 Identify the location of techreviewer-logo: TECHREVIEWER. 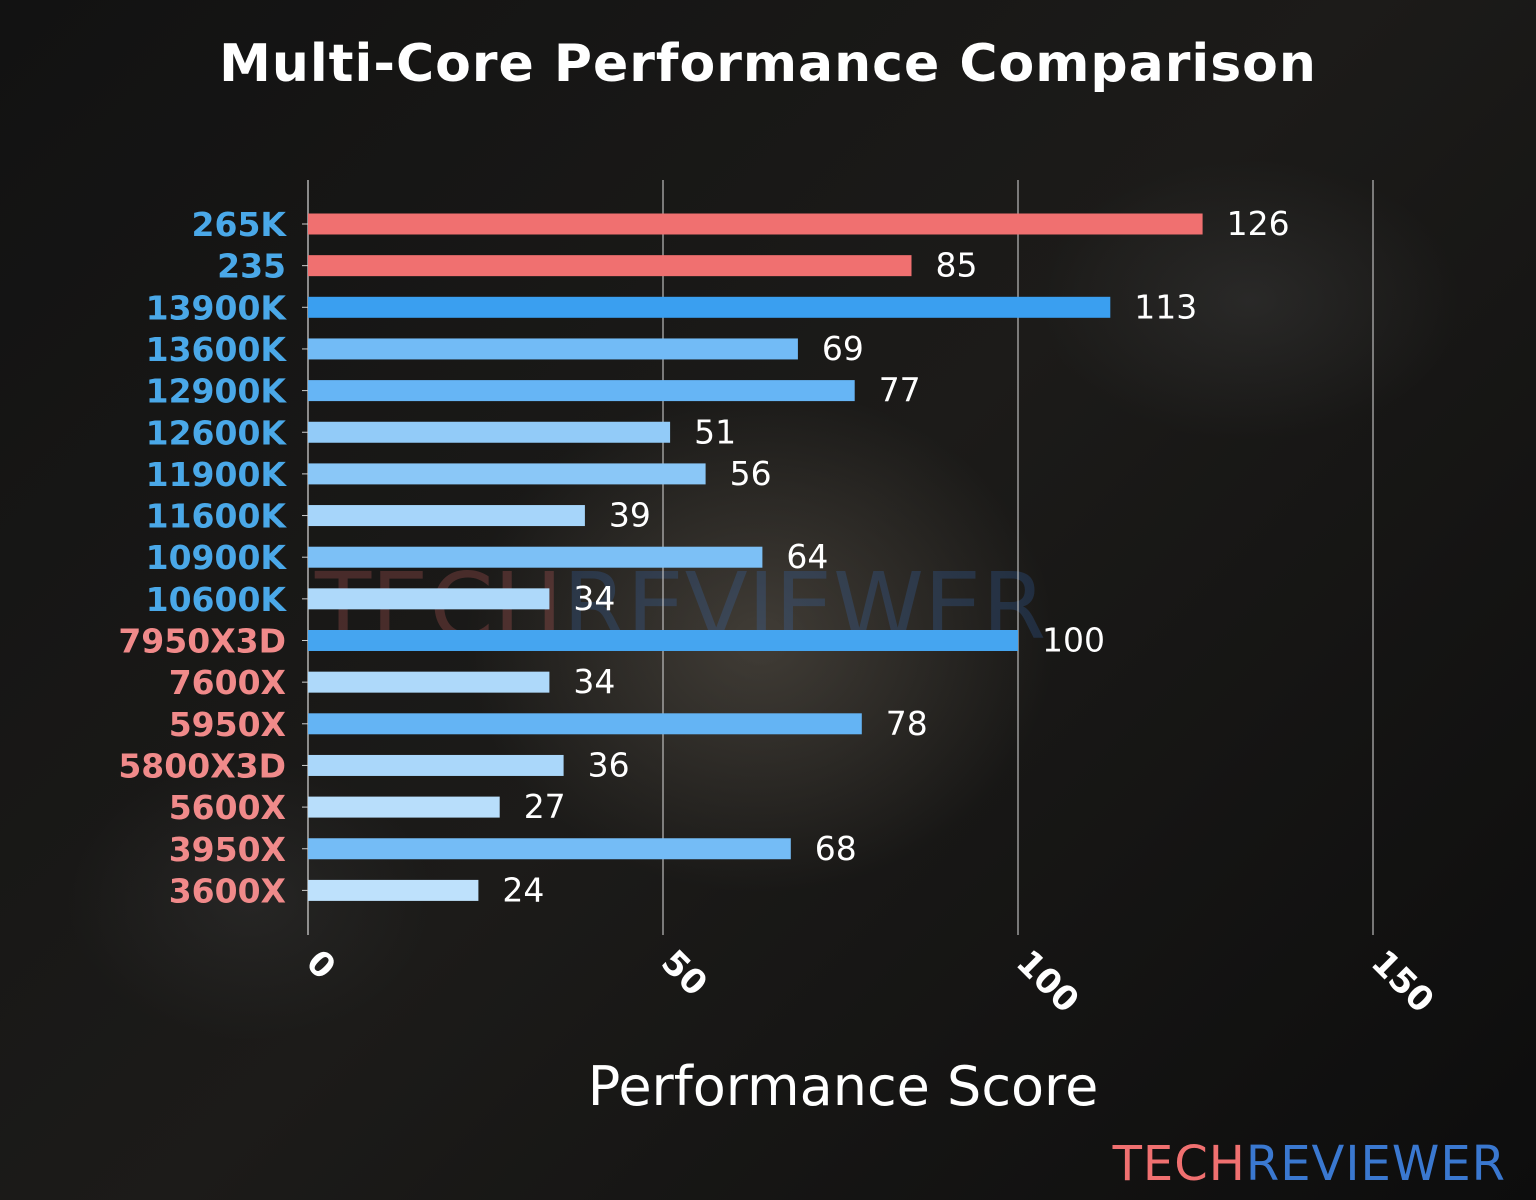
(1309, 1164).